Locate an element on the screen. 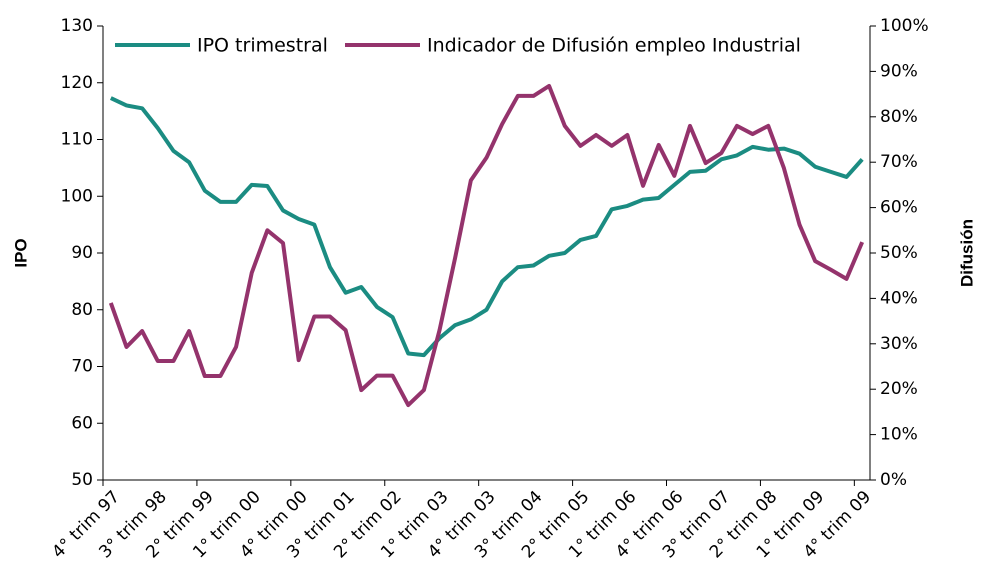  y-tick-label: 90 is located at coordinates (82, 253).